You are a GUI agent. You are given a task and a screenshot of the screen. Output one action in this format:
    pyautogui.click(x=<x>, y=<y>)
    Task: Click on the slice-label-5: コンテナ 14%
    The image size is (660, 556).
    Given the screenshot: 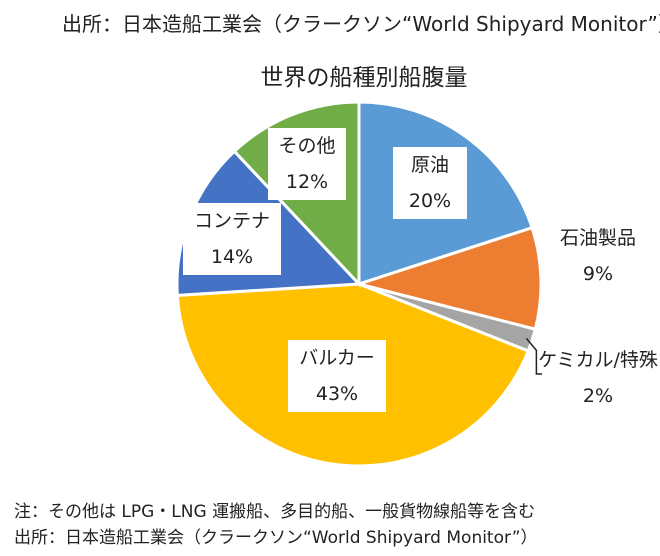 What is the action you would take?
    pyautogui.click(x=232, y=239)
    